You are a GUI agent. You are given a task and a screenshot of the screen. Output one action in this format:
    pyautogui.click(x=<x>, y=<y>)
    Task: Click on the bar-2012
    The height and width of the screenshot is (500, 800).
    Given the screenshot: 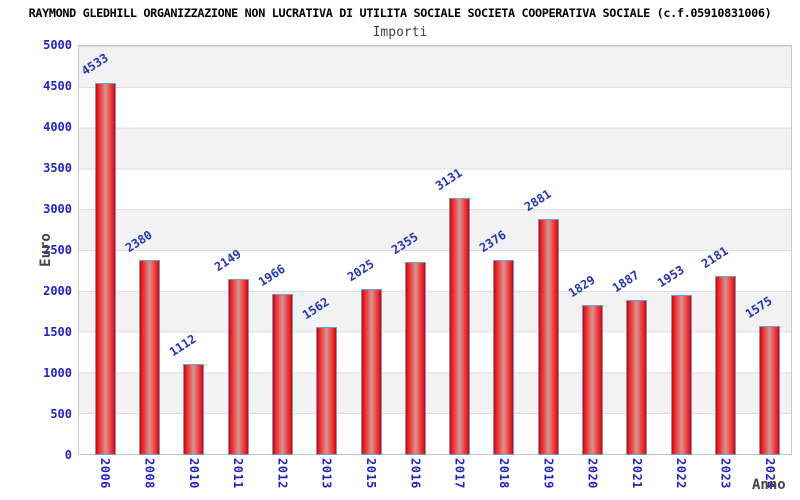 What is the action you would take?
    pyautogui.click(x=282, y=374)
    